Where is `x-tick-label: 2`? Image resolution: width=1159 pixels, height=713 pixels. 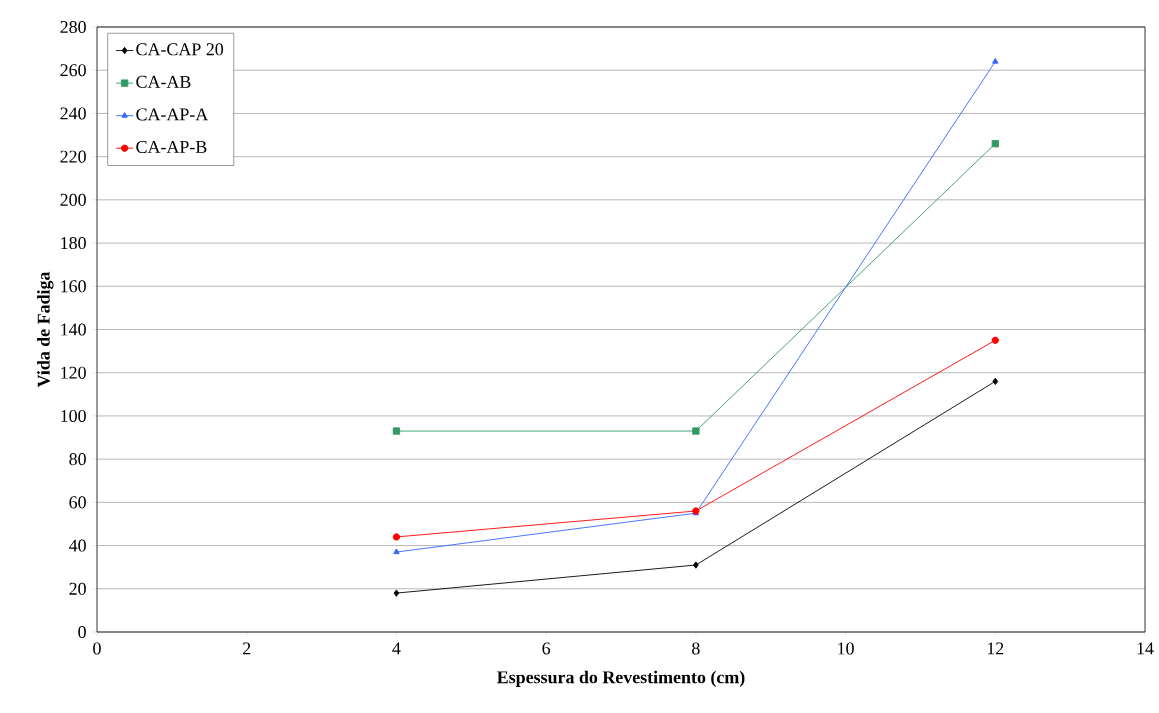 x-tick-label: 2 is located at coordinates (247, 648).